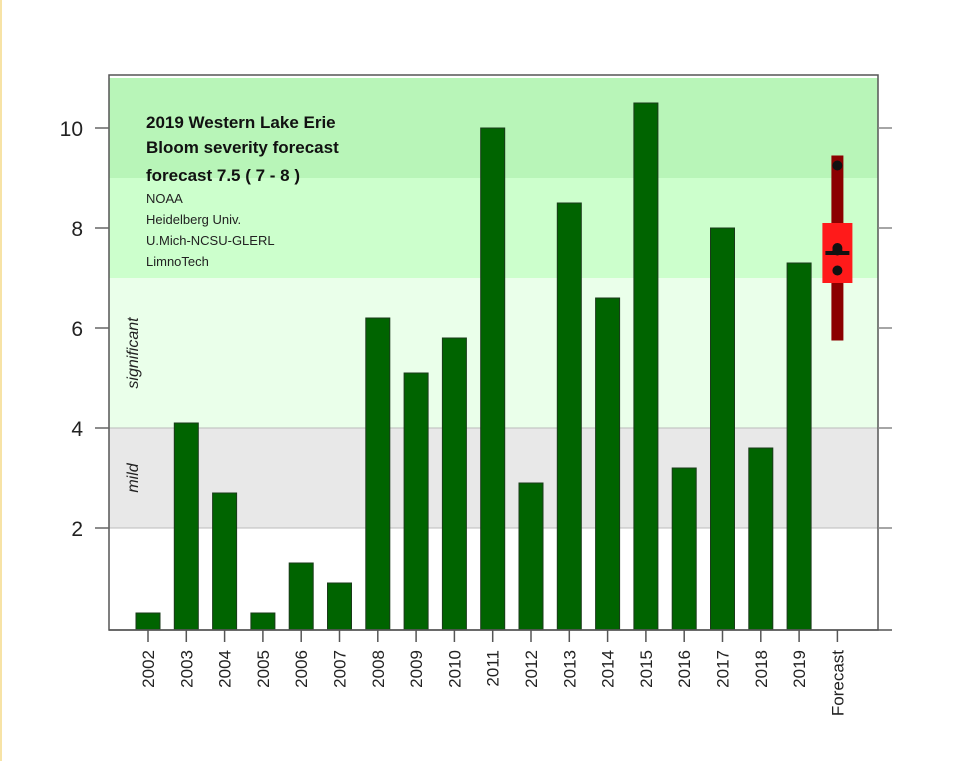 This screenshot has height=761, width=980. What do you see at coordinates (684, 549) in the screenshot?
I see `bar-2016` at bounding box center [684, 549].